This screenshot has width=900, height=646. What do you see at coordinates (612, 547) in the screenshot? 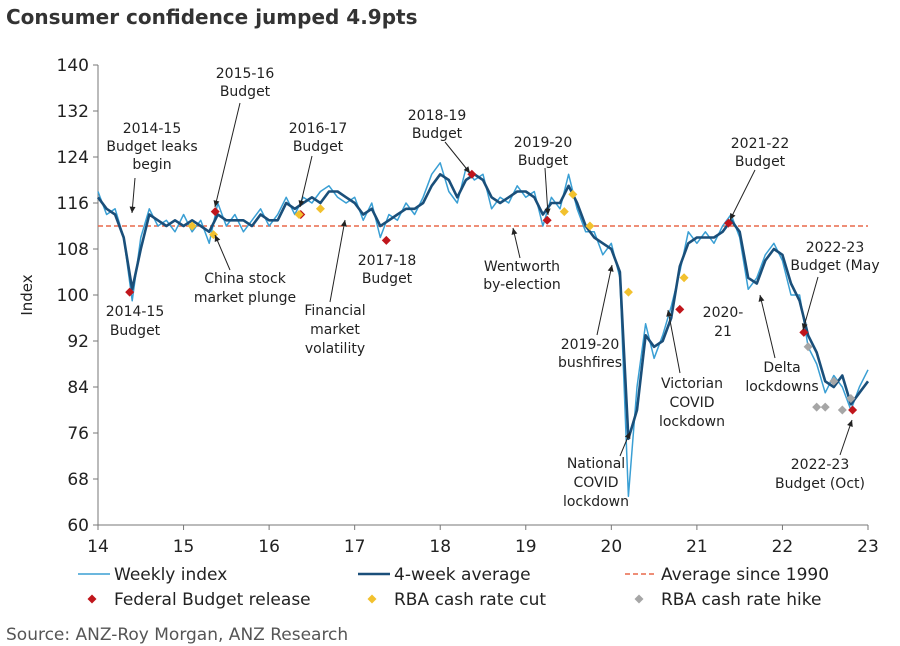
I see `x-tick-label: 20` at bounding box center [612, 547].